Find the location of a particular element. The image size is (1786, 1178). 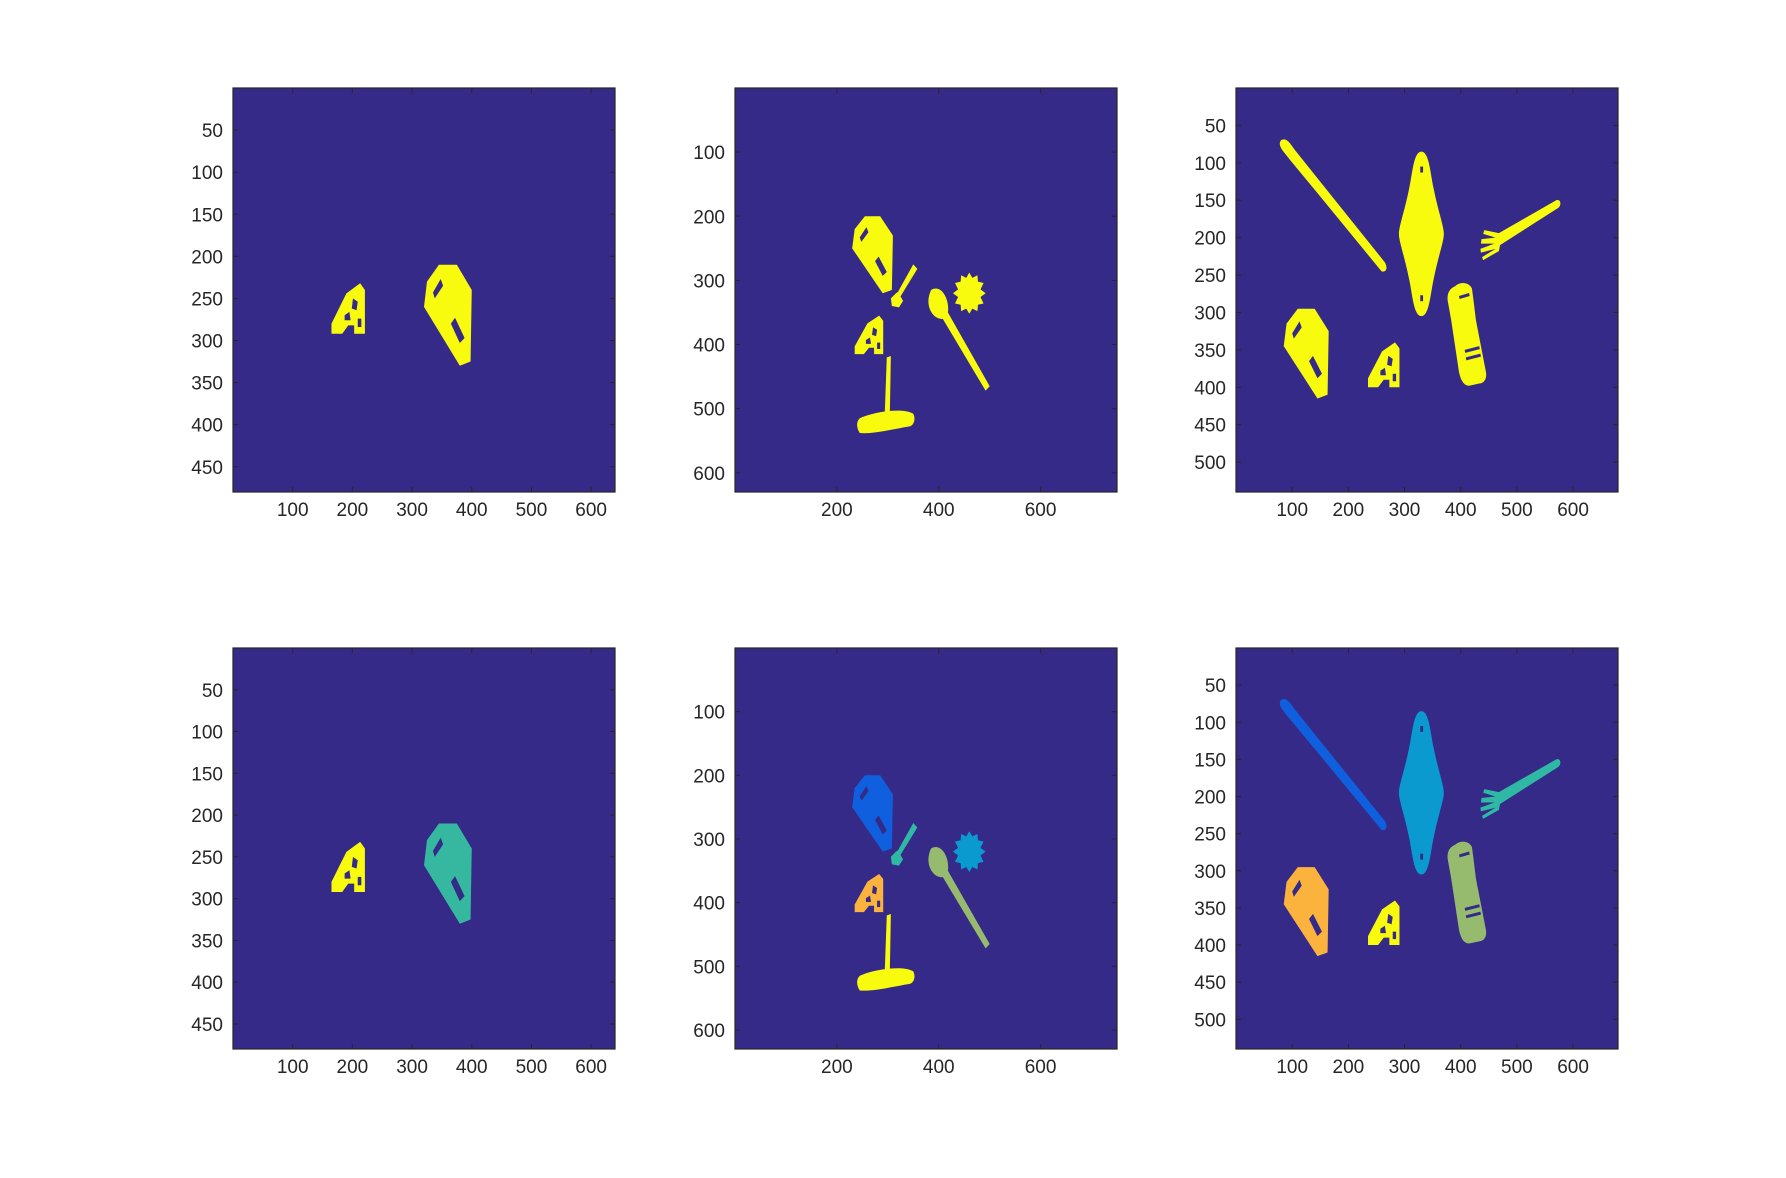

object-diamond-plate is located at coordinates (1421, 793).